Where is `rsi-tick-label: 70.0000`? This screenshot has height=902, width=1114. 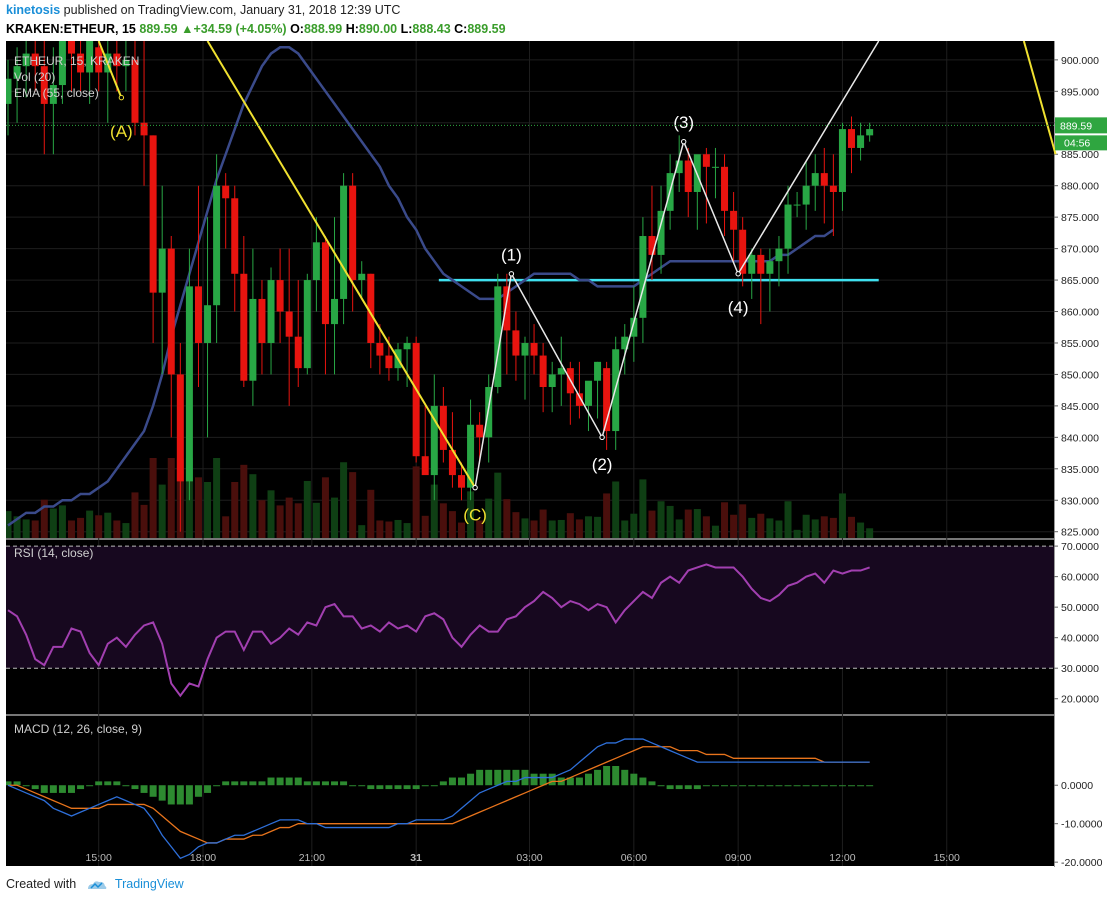
rsi-tick-label: 70.0000 is located at coordinates (1080, 547).